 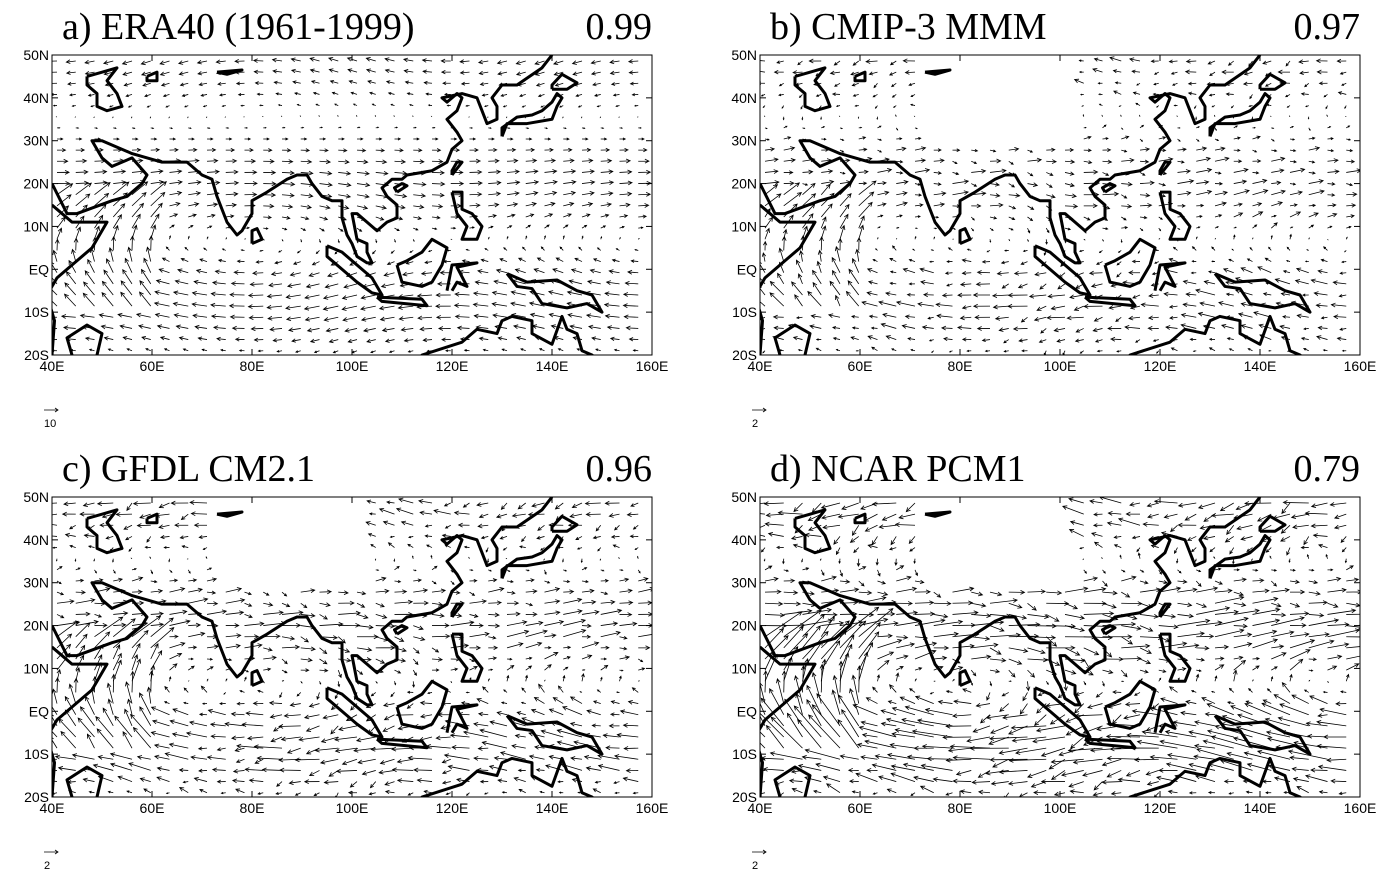 What do you see at coordinates (1060, 808) in the screenshot?
I see `x-tick-label: 100E` at bounding box center [1060, 808].